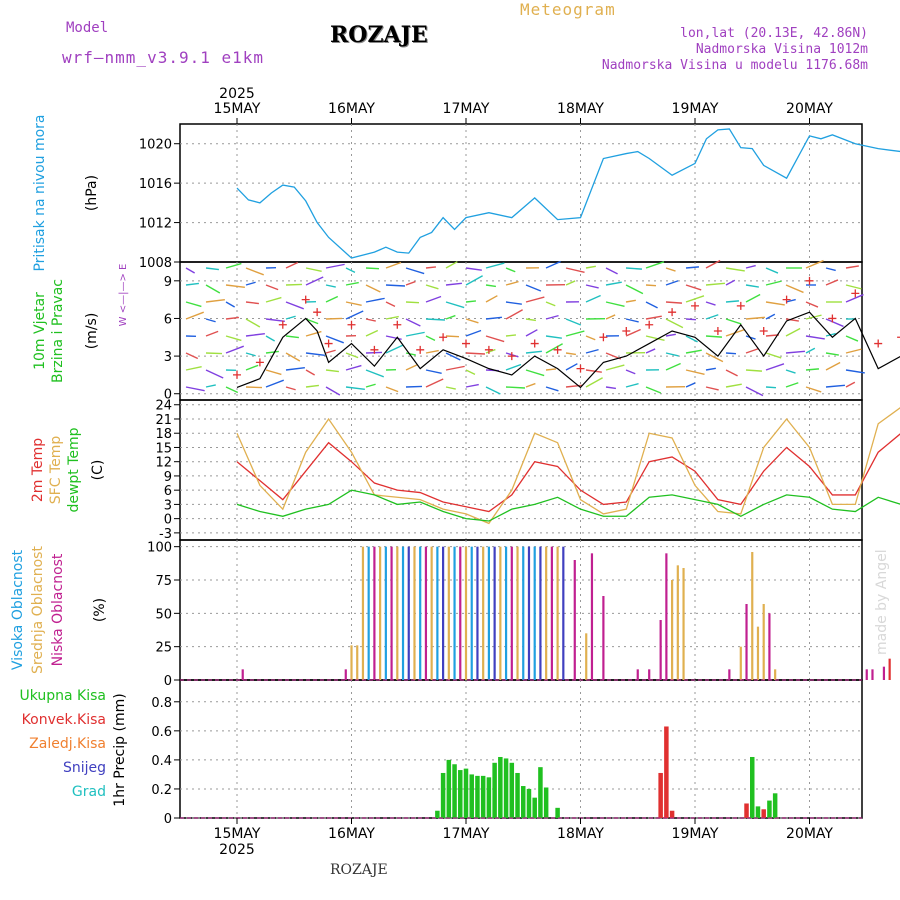 This screenshot has height=900, width=900. What do you see at coordinates (155, 263) in the screenshot?
I see `pressure-ytick-label: 1008` at bounding box center [155, 263].